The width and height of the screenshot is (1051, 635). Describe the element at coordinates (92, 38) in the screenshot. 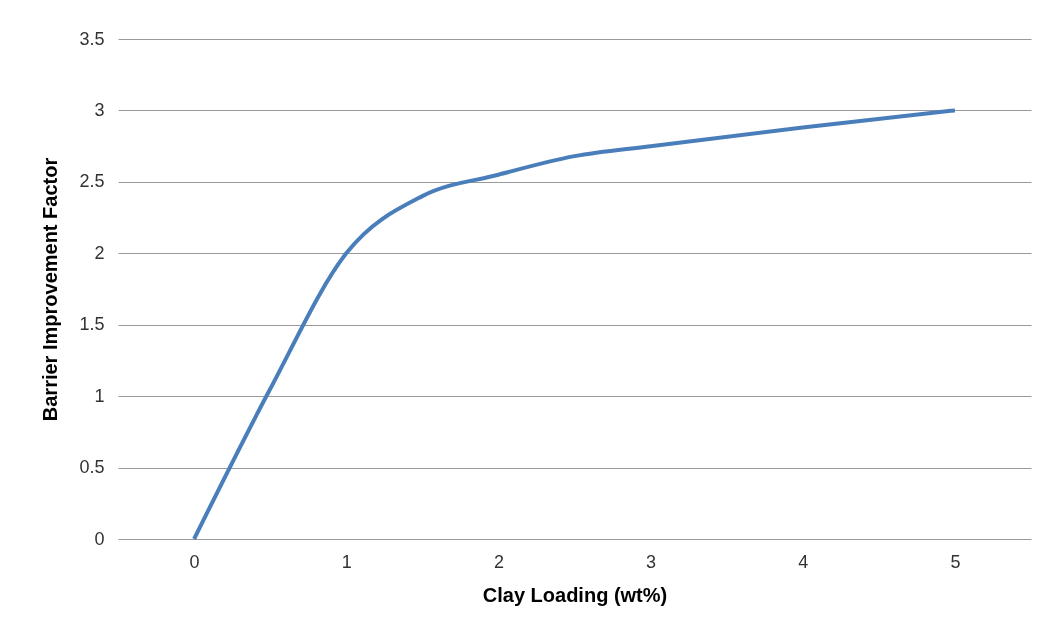

I see `y-tick-label: 3.5` at that location.